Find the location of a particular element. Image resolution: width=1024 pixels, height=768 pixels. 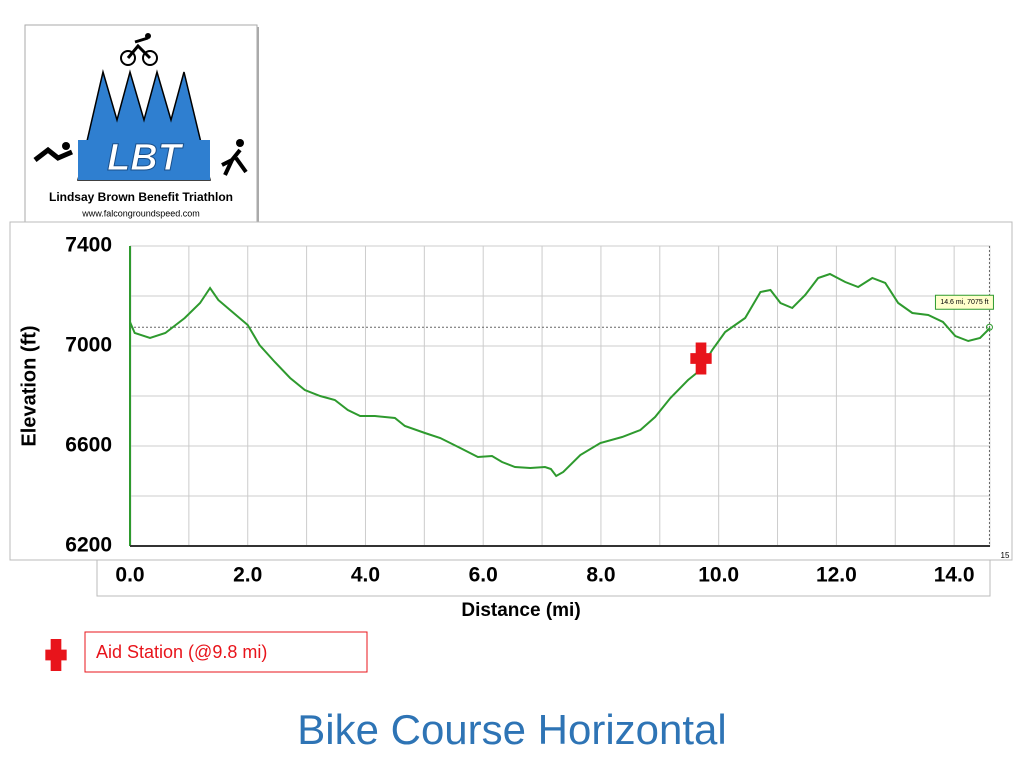

x-tick-label: 6.0 is located at coordinates (483, 575).